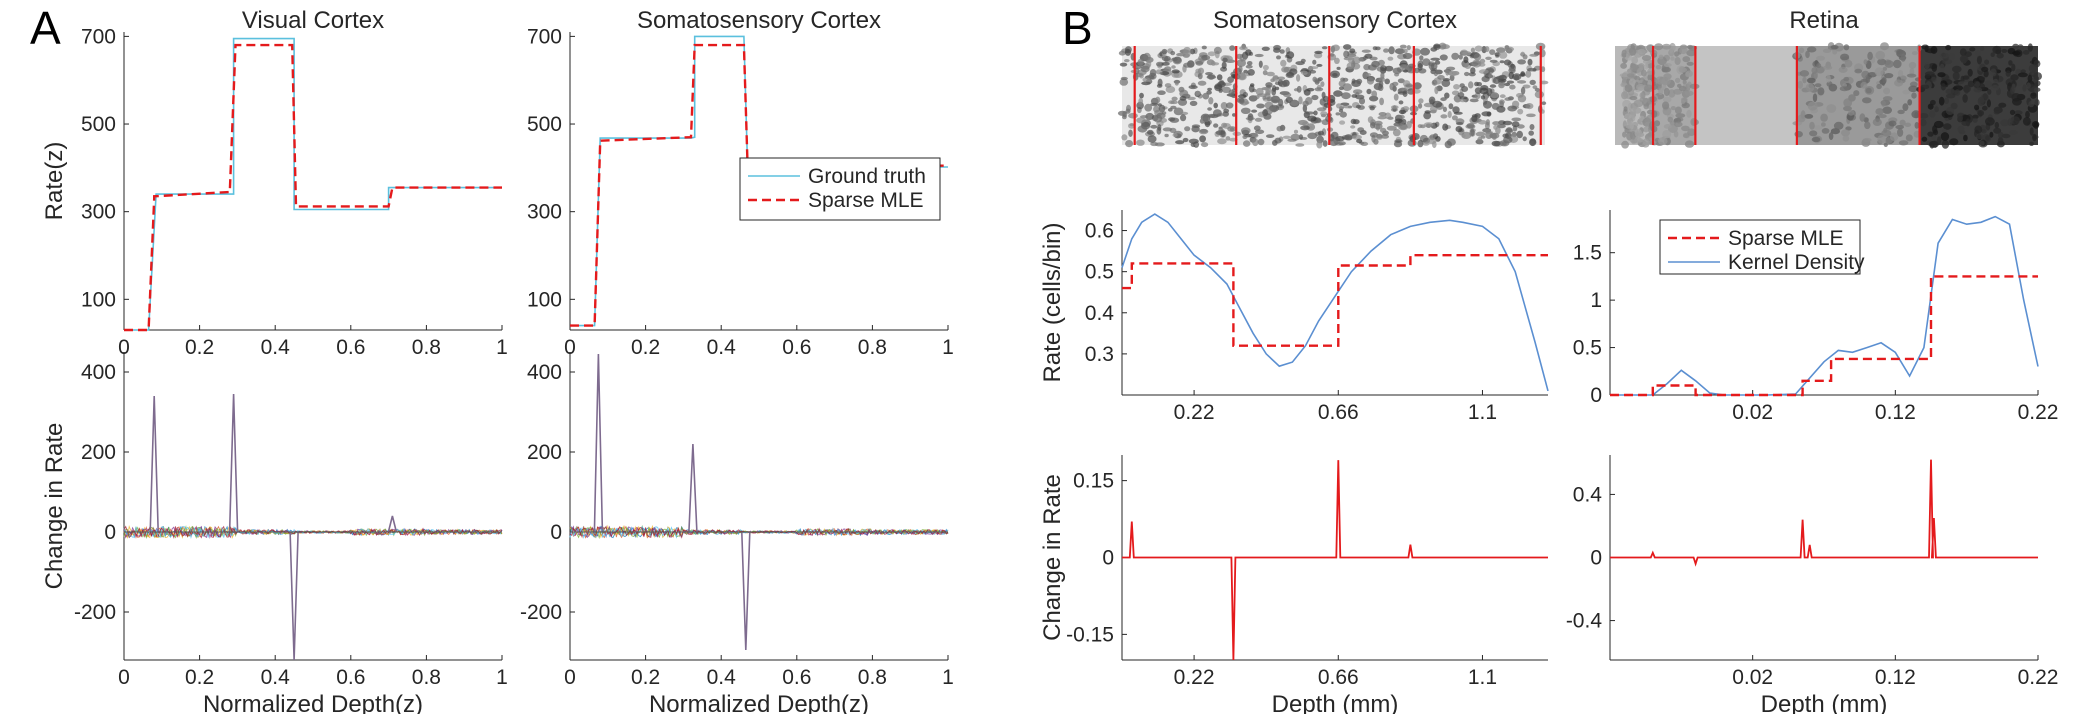 The height and width of the screenshot is (714, 2080). Describe the element at coordinates (866, 200) in the screenshot. I see `legend-label: Sparse MLE` at that location.